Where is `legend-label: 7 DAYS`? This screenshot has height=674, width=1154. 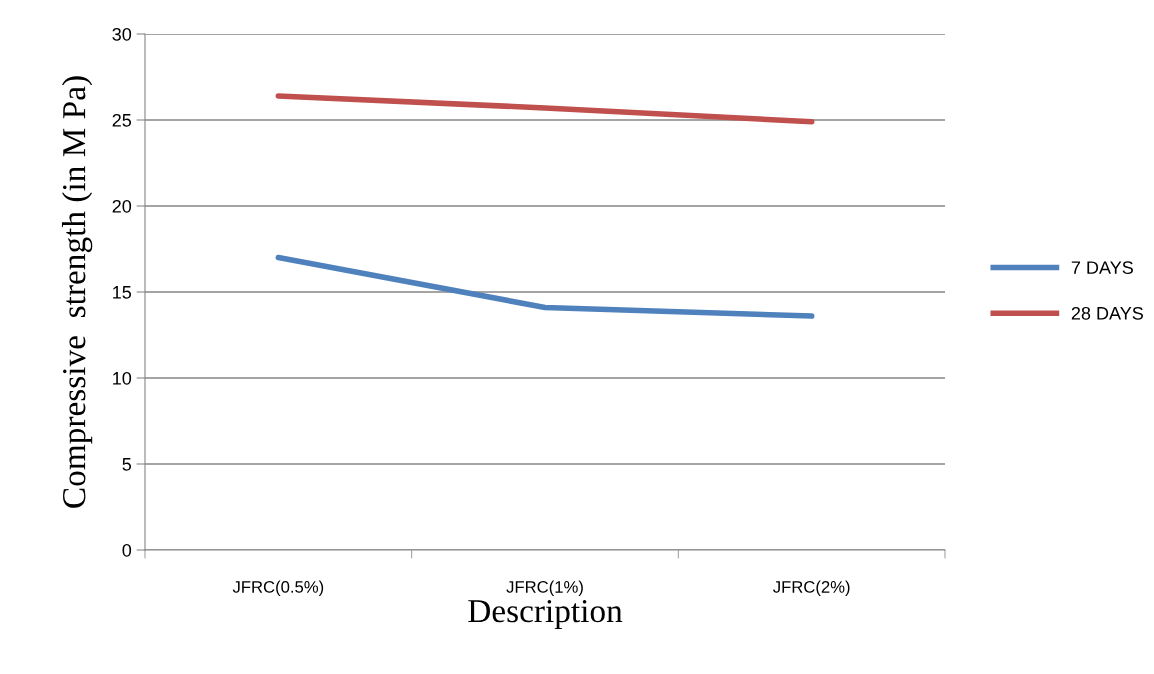
legend-label: 7 DAYS is located at coordinates (1102, 267).